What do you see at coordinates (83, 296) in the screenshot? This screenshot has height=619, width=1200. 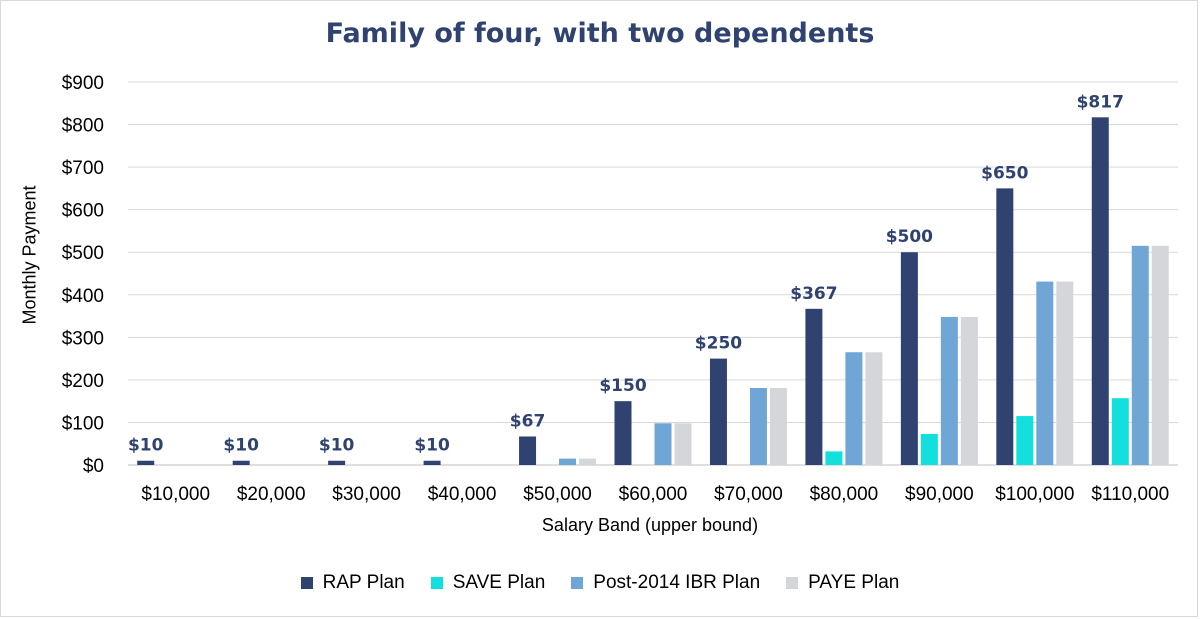 I see `y-tick-label: $400` at bounding box center [83, 296].